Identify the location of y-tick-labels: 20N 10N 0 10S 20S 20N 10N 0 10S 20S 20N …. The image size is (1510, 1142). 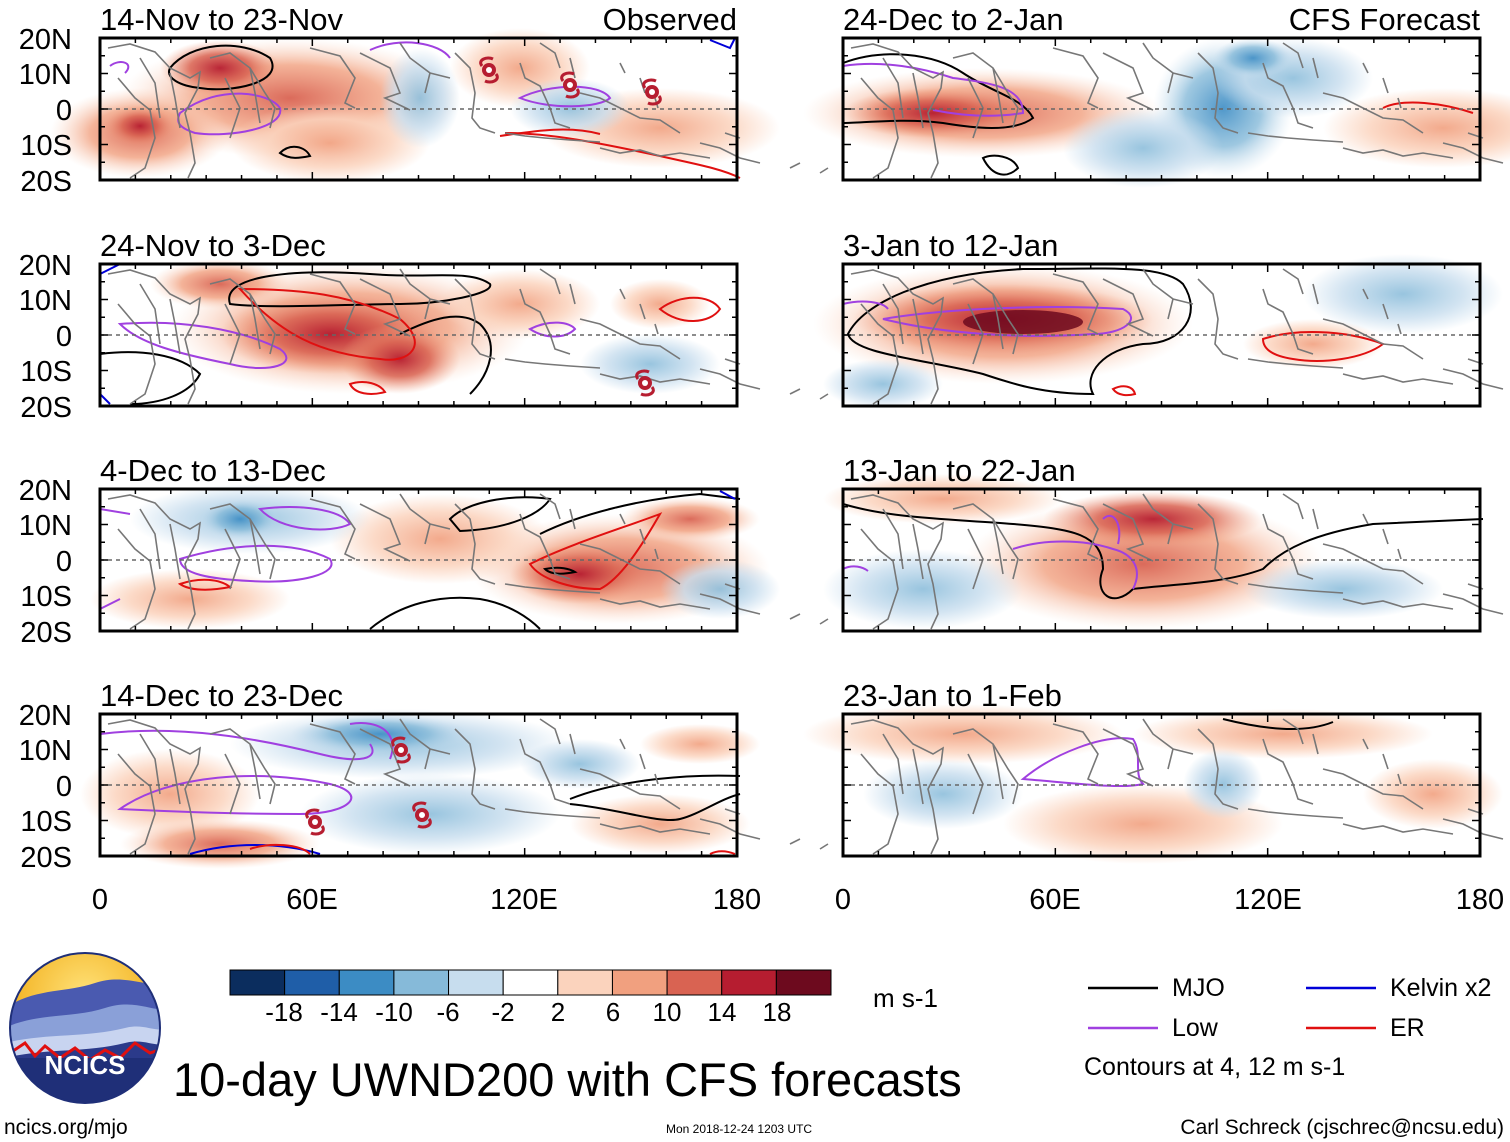
(45, 449).